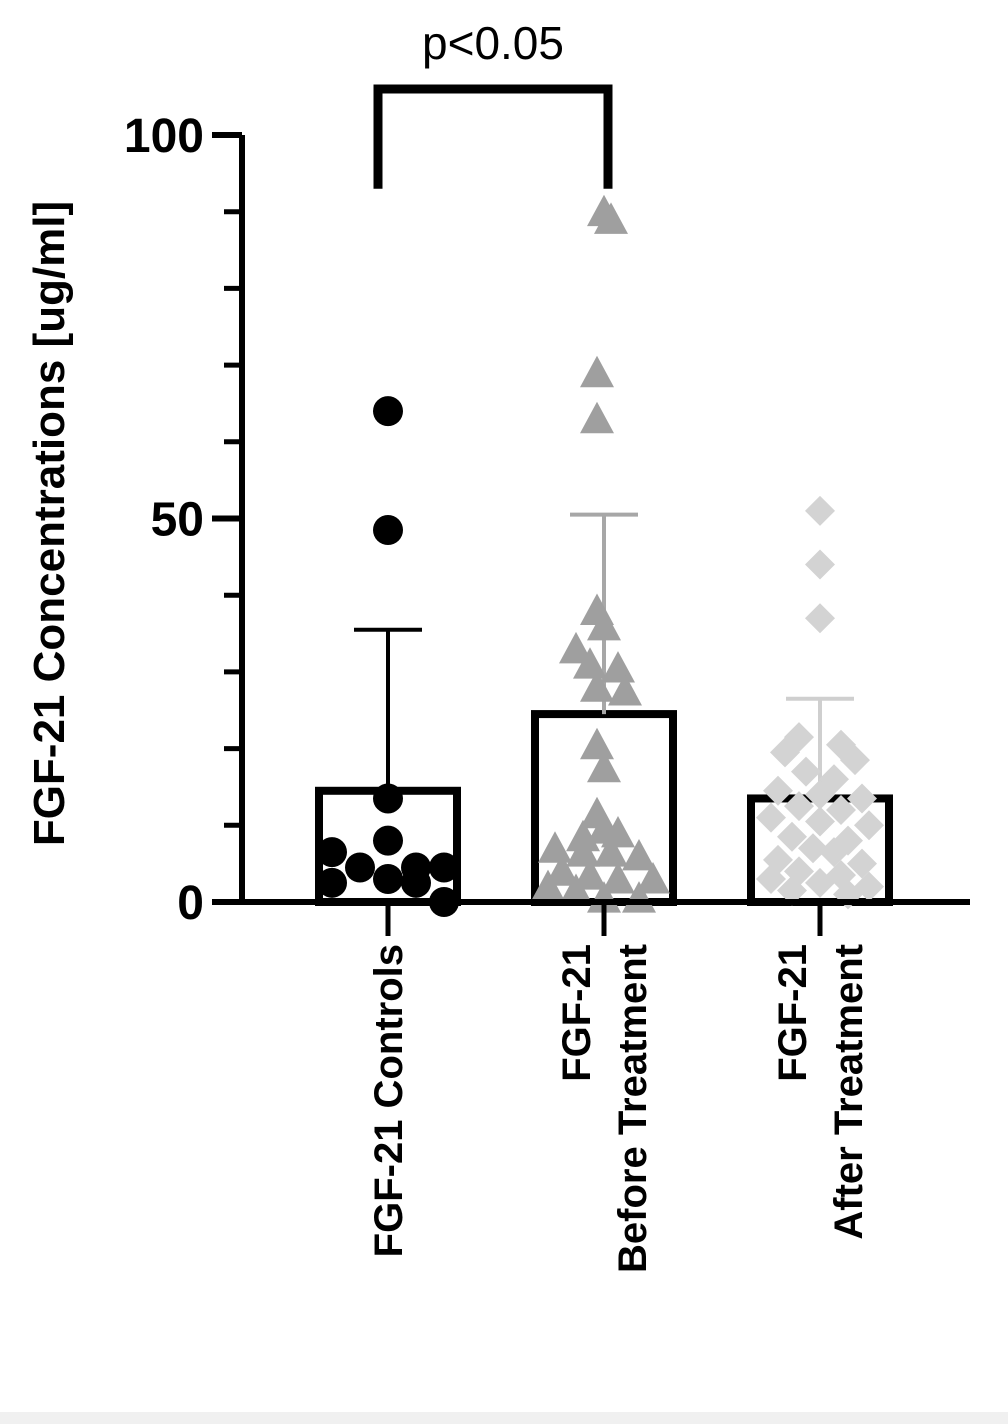  Describe the element at coordinates (504, 1418) in the screenshot. I see `bottom-strip` at that location.